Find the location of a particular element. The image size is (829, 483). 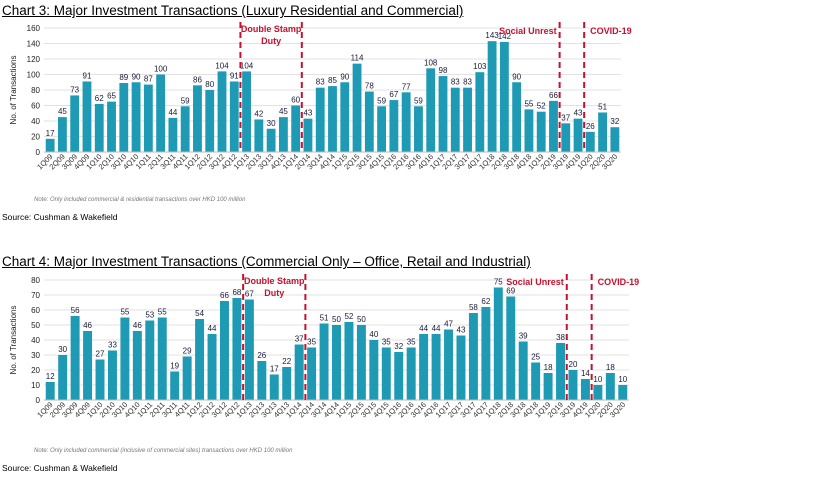

y-tick-label: 30 is located at coordinates (35, 355).